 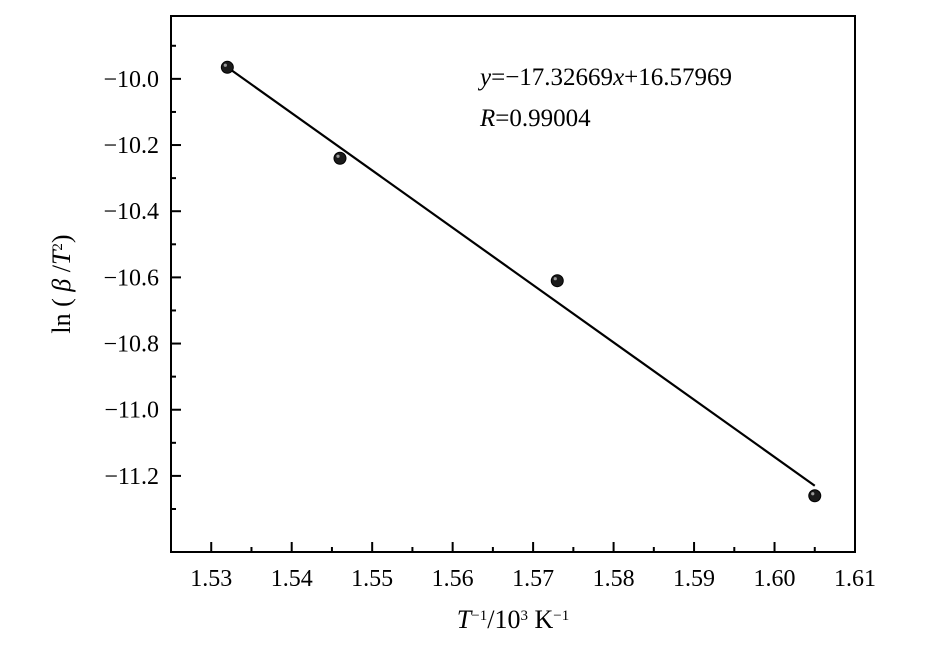 I want to click on y-tick-label: −10.4, so click(x=131, y=212).